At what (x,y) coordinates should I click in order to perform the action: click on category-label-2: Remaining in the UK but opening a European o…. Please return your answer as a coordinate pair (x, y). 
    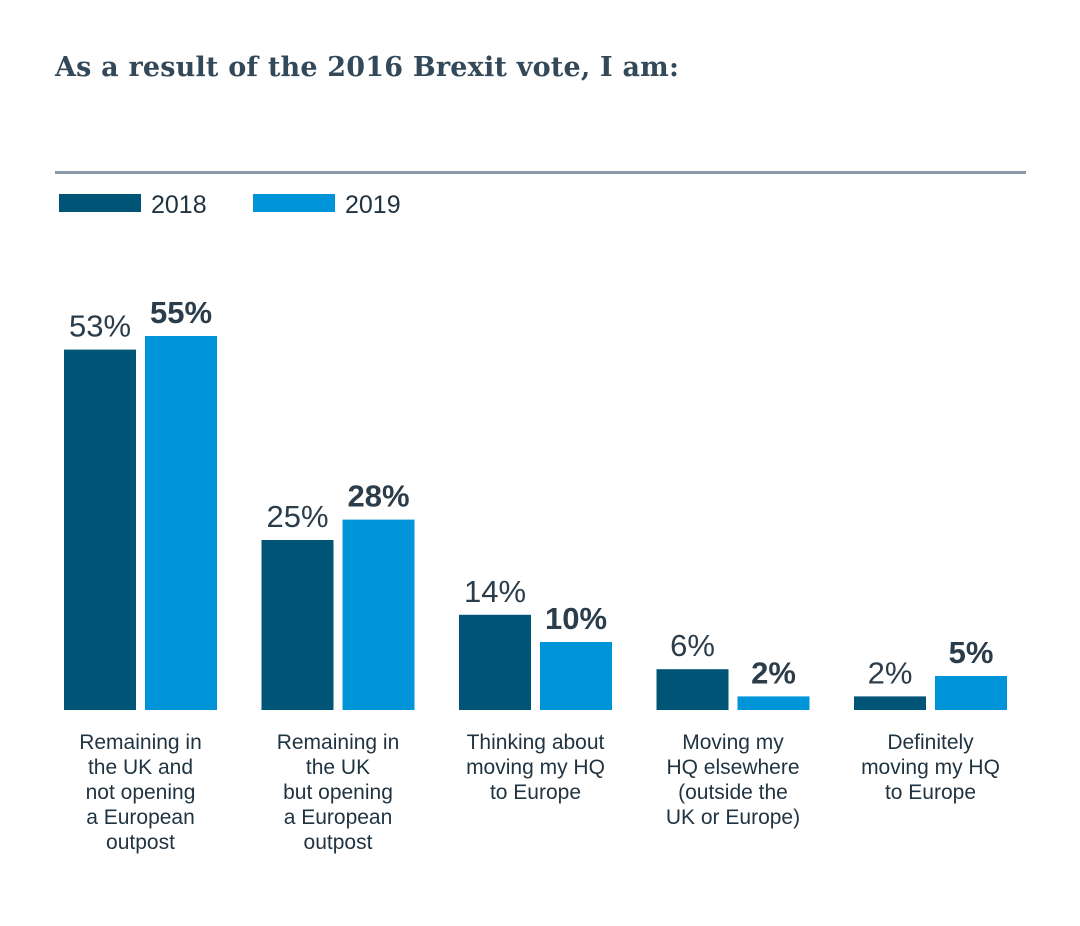
    Looking at the image, I should click on (338, 792).